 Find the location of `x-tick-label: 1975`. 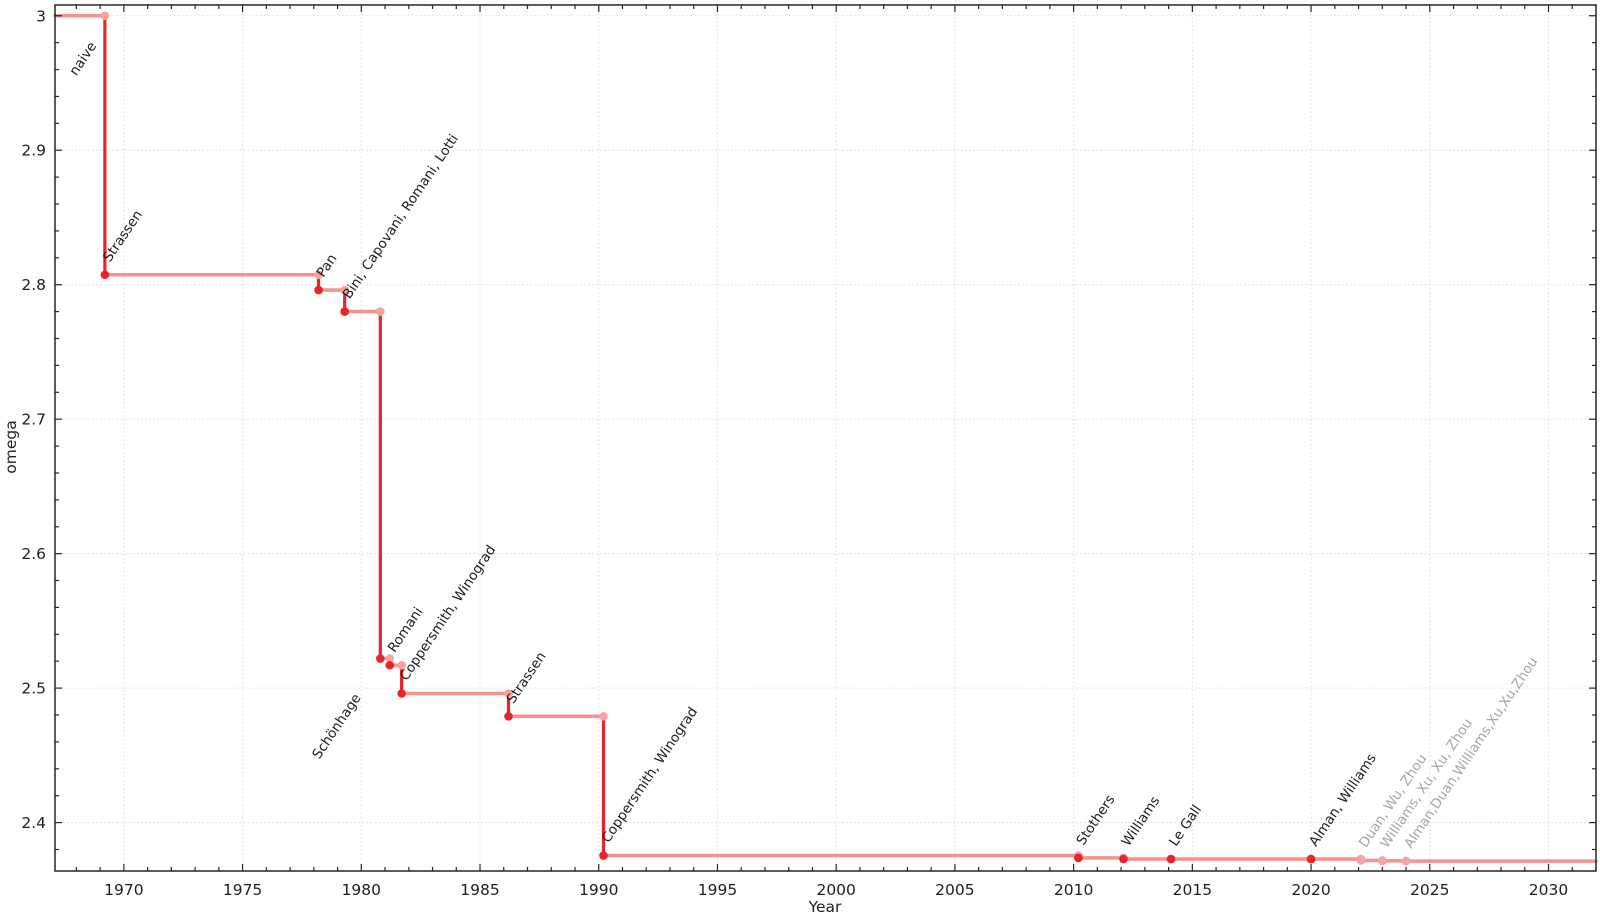

x-tick-label: 1975 is located at coordinates (242, 890).